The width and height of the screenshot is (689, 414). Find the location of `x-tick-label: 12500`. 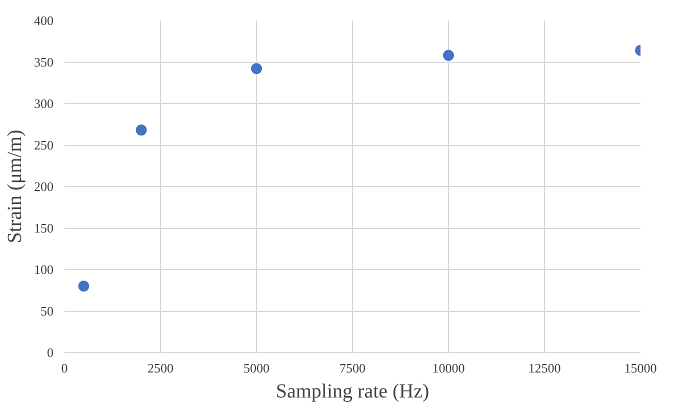

x-tick-label: 12500 is located at coordinates (544, 368).